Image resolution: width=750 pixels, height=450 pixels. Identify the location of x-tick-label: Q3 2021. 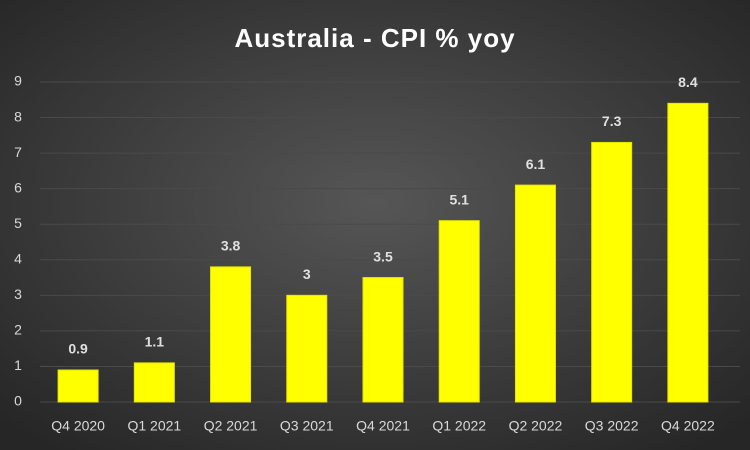
(307, 426).